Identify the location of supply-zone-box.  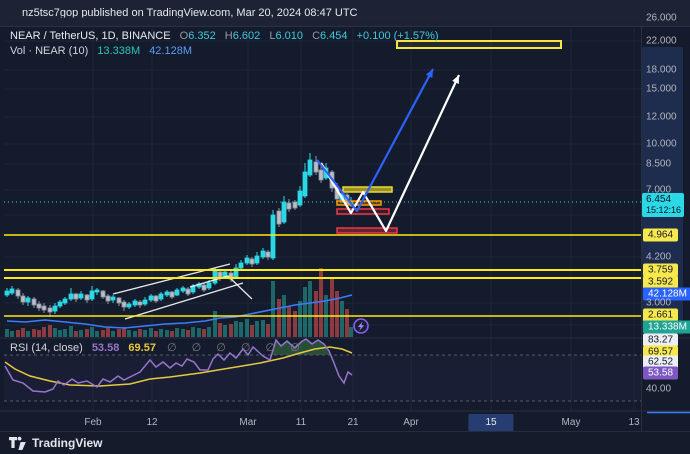
(479, 44).